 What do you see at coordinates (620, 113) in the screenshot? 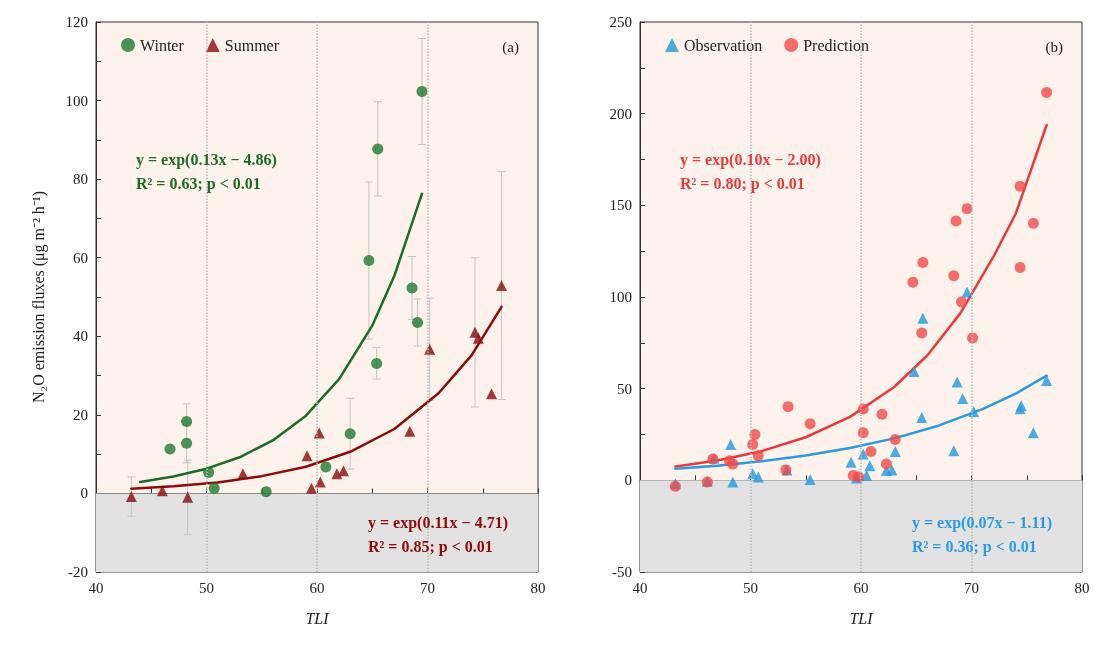
I see `y-tick-label: 200` at bounding box center [620, 113].